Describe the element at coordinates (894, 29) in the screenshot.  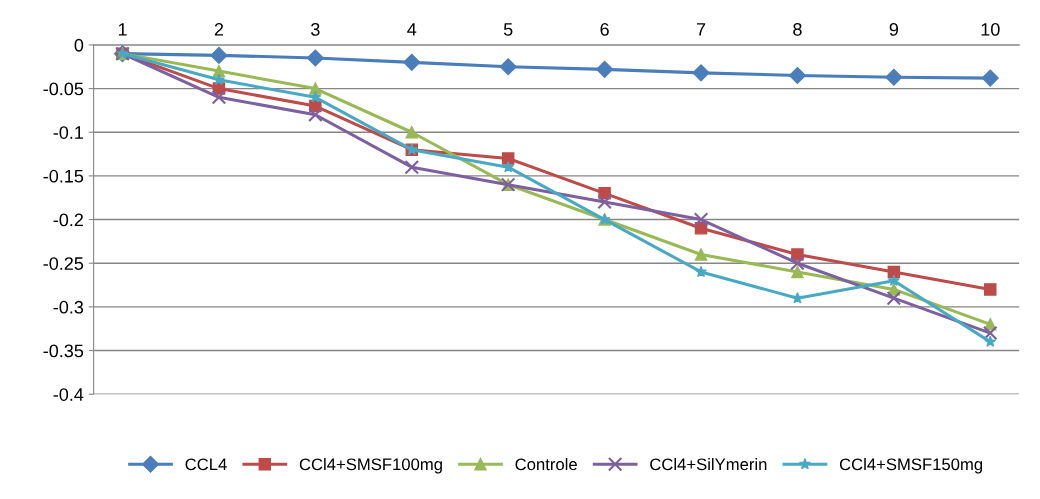
I see `x-tick-label: 9` at that location.